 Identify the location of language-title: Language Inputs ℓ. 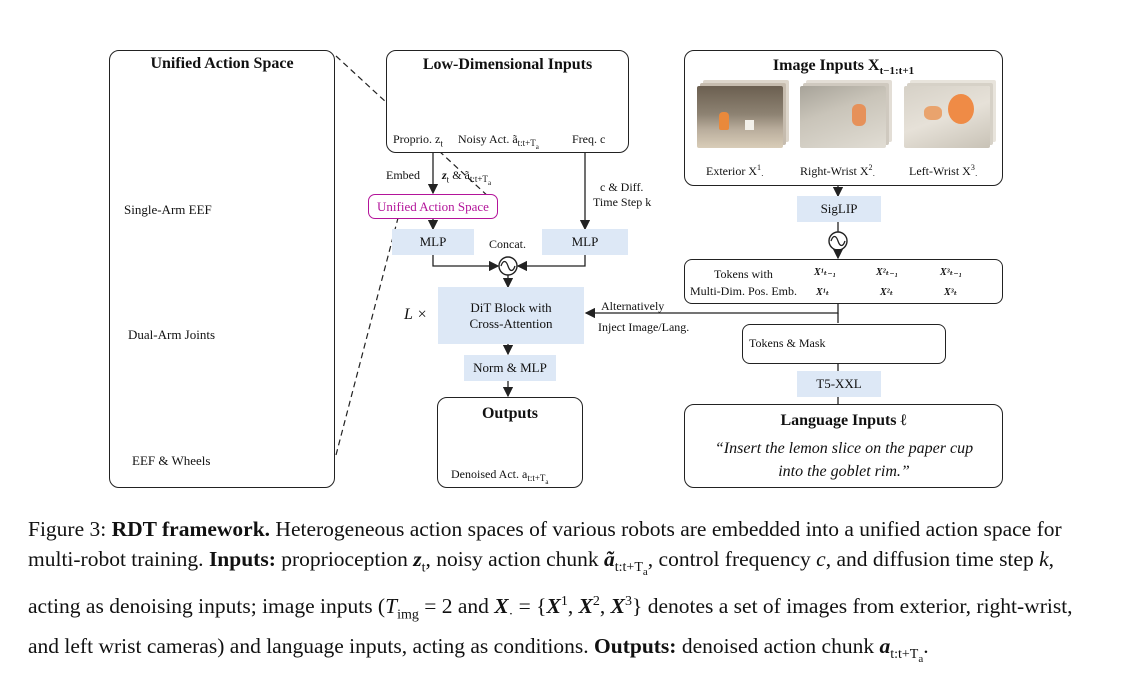
(843, 420).